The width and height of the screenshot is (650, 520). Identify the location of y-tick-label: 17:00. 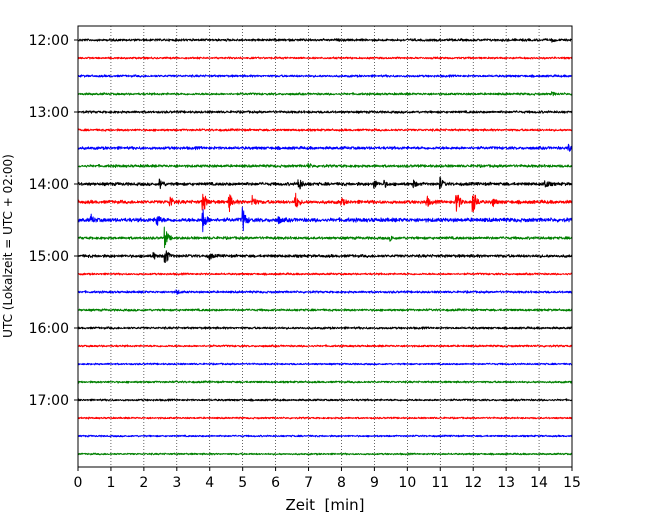
(49, 401).